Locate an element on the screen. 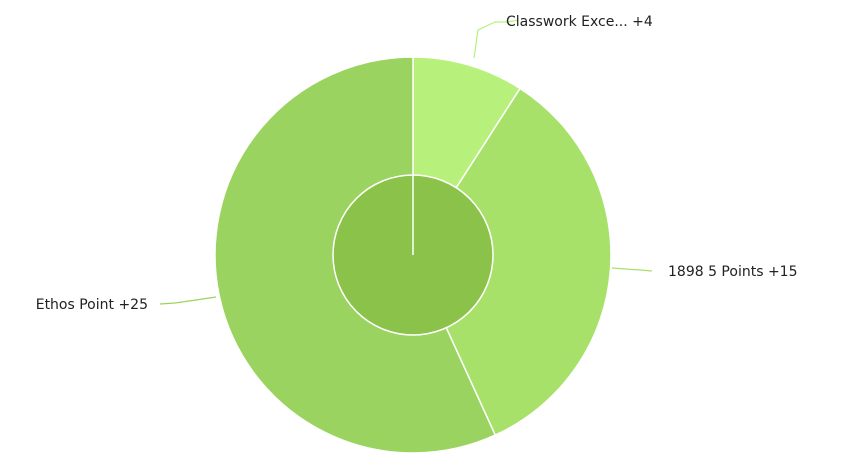 The height and width of the screenshot is (463, 846). center-layer is located at coordinates (413, 255).